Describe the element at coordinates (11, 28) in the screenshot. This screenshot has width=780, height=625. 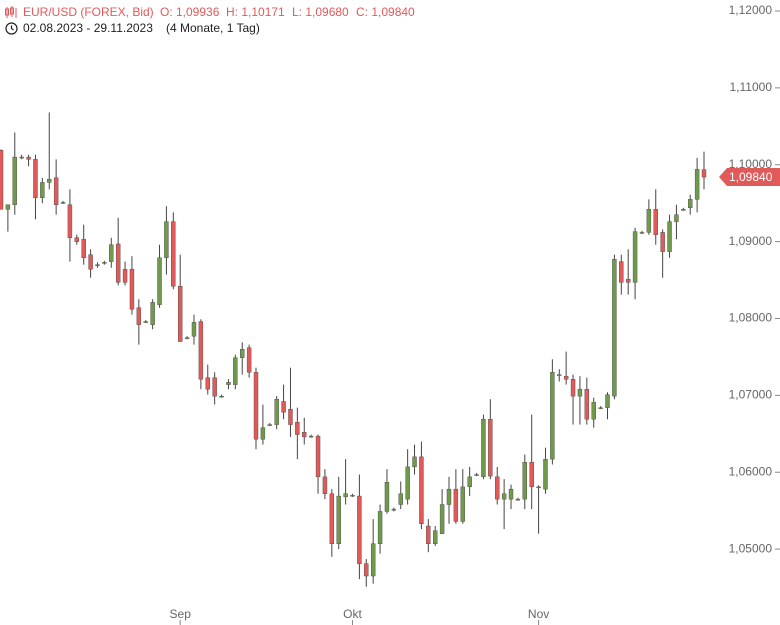
I see `clock-icon` at that location.